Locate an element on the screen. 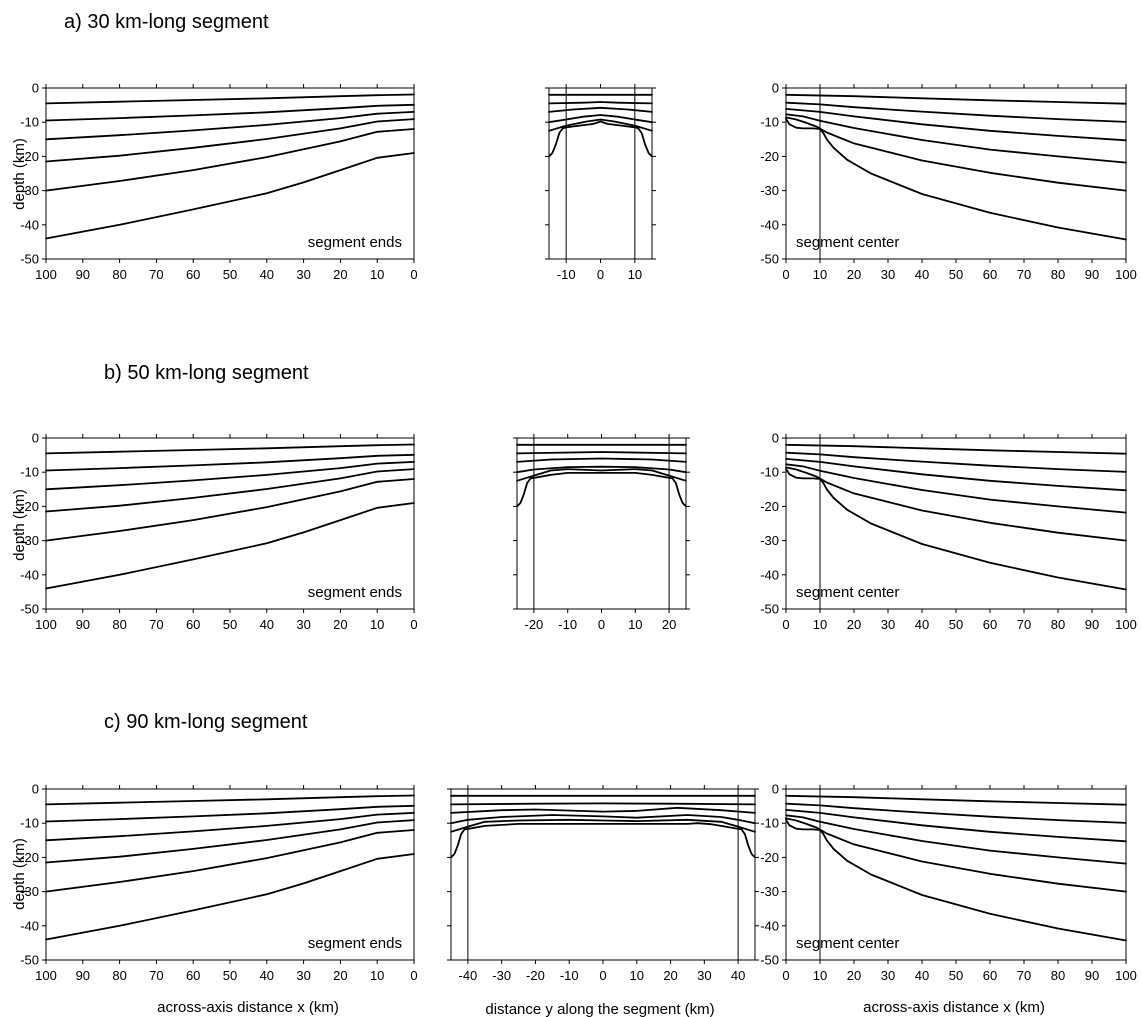  row-c-title: c) 90 km-long segment is located at coordinates (206, 722).